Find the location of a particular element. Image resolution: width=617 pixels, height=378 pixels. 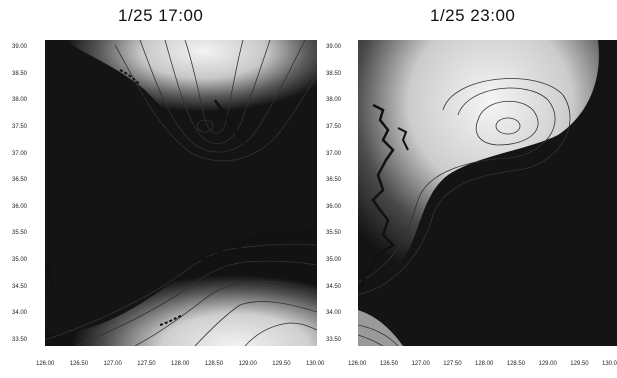

panel-1-y-tick: 35.00 is located at coordinates (20, 260).